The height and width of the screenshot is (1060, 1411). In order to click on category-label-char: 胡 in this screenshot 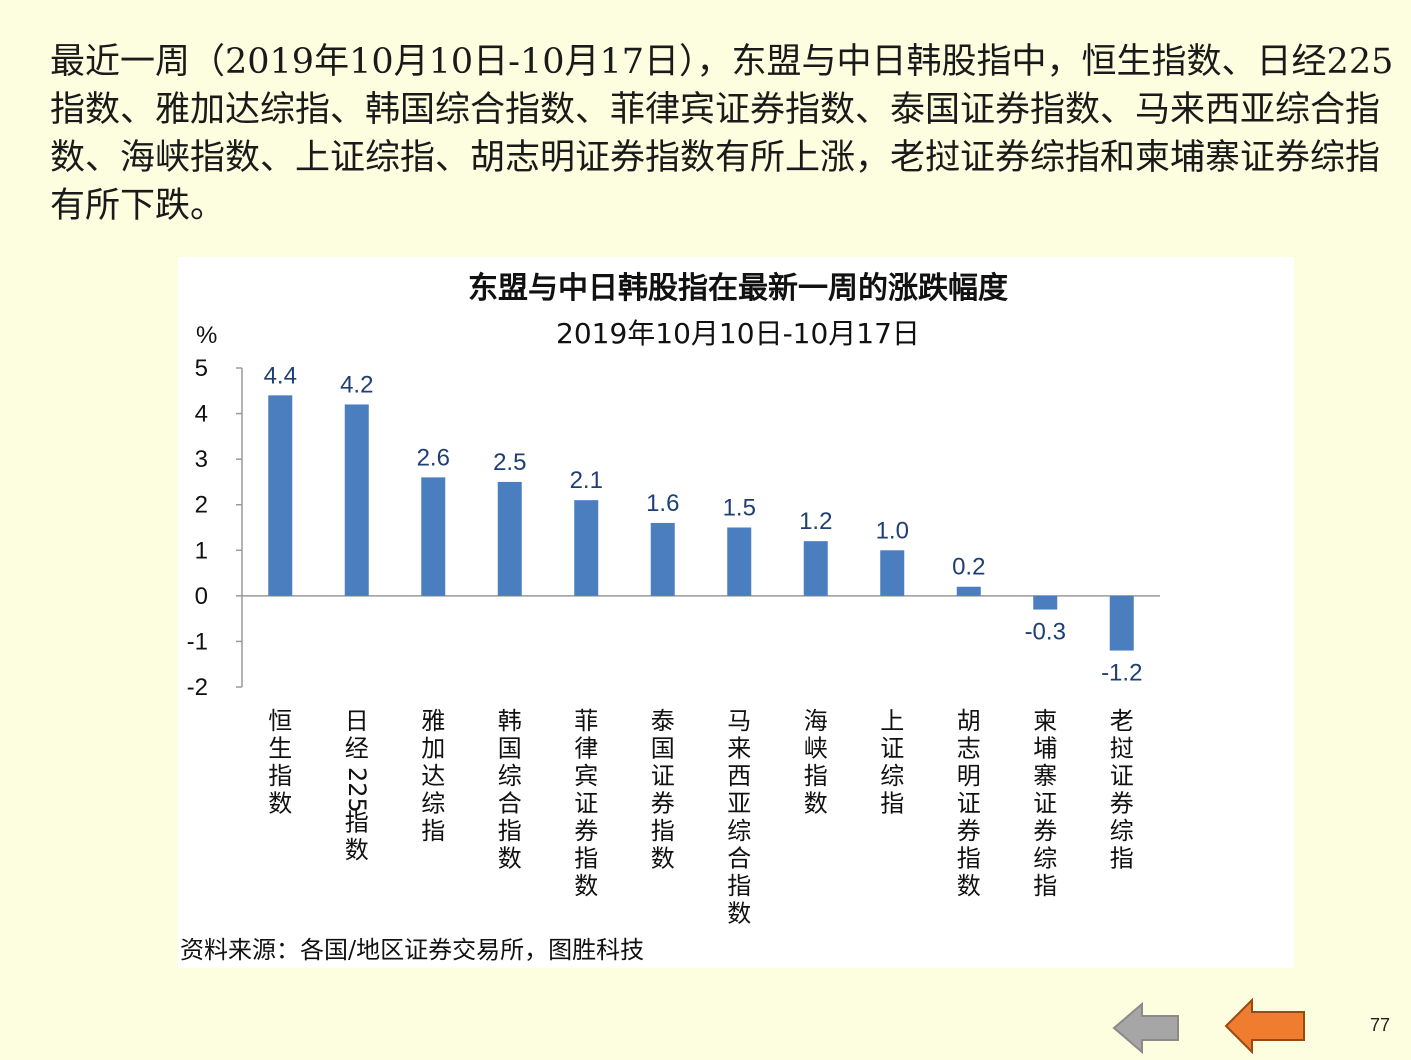, I will do `click(969, 721)`.